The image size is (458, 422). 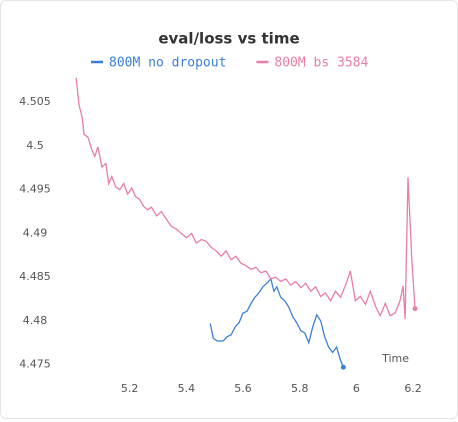 I want to click on x-tick-label: 6.2, so click(x=413, y=388).